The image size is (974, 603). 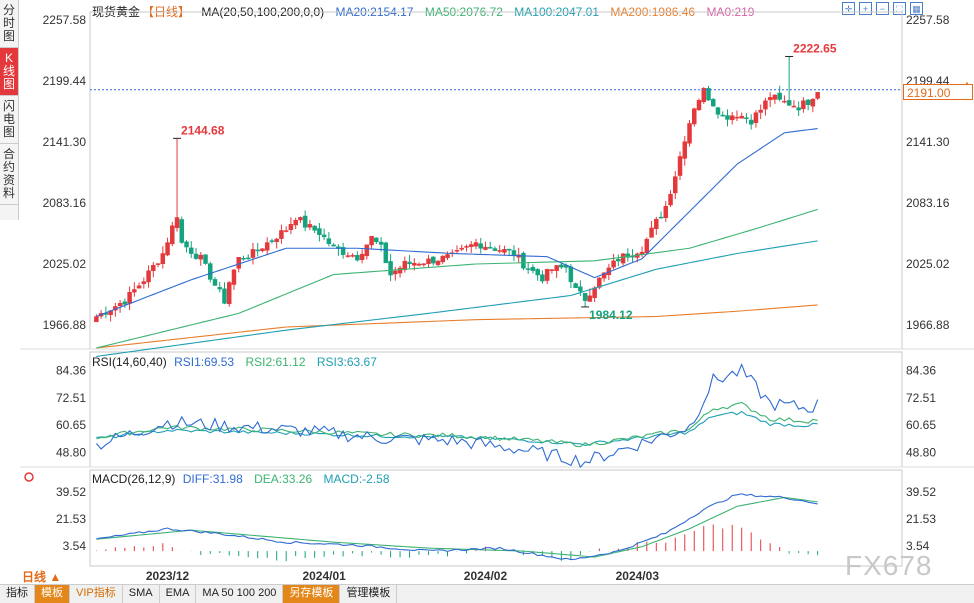 What do you see at coordinates (865, 8) in the screenshot?
I see `zoom-in-icon: +` at bounding box center [865, 8].